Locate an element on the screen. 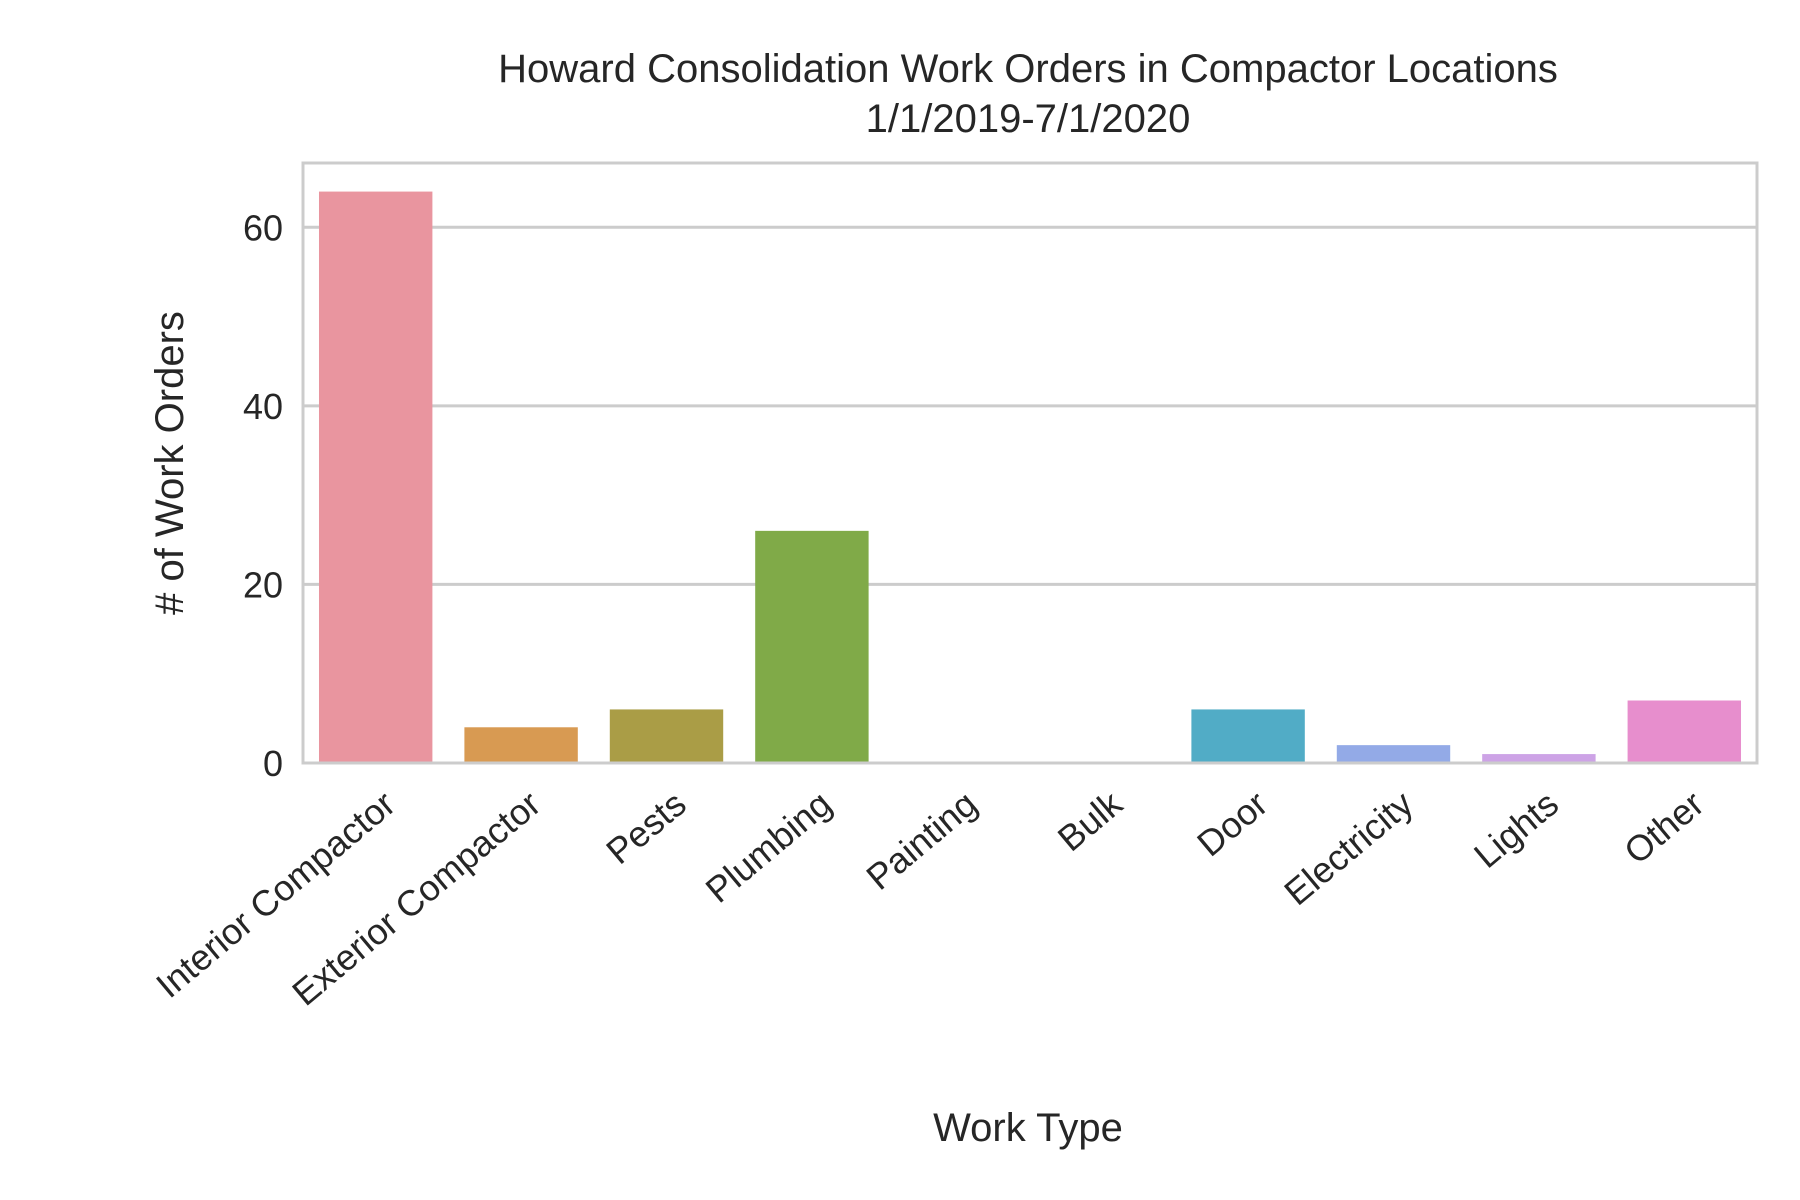 The height and width of the screenshot is (1200, 1800). bar-exterior-compactor is located at coordinates (521, 745).